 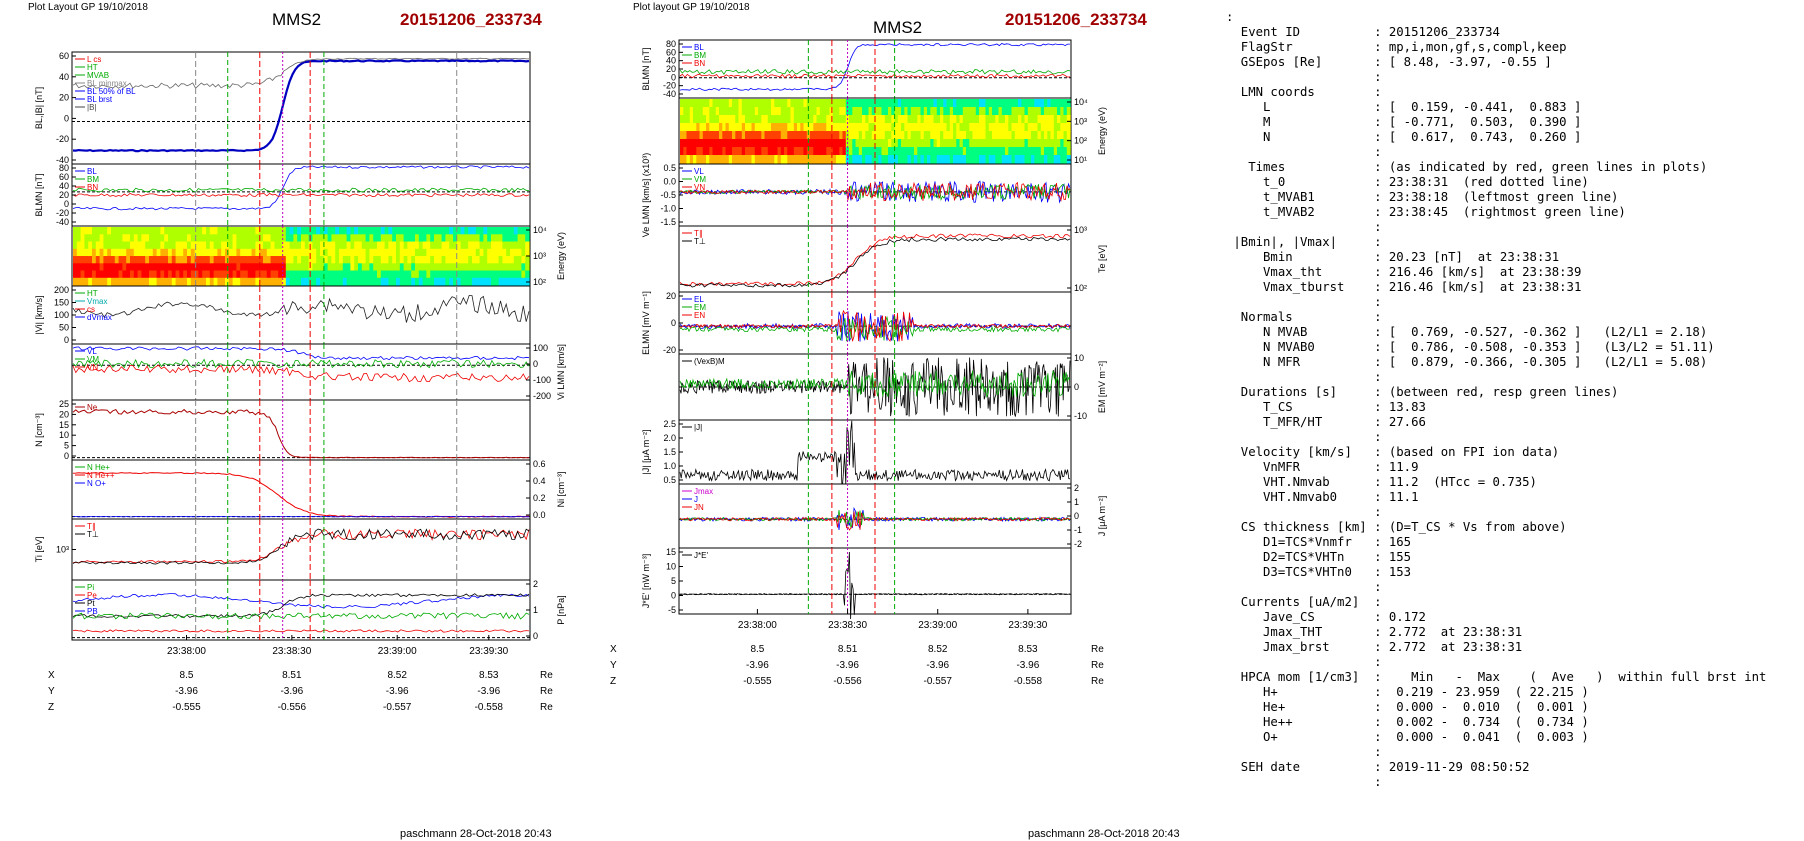 What do you see at coordinates (542, 396) in the screenshot?
I see `y-tick-label: -200` at bounding box center [542, 396].